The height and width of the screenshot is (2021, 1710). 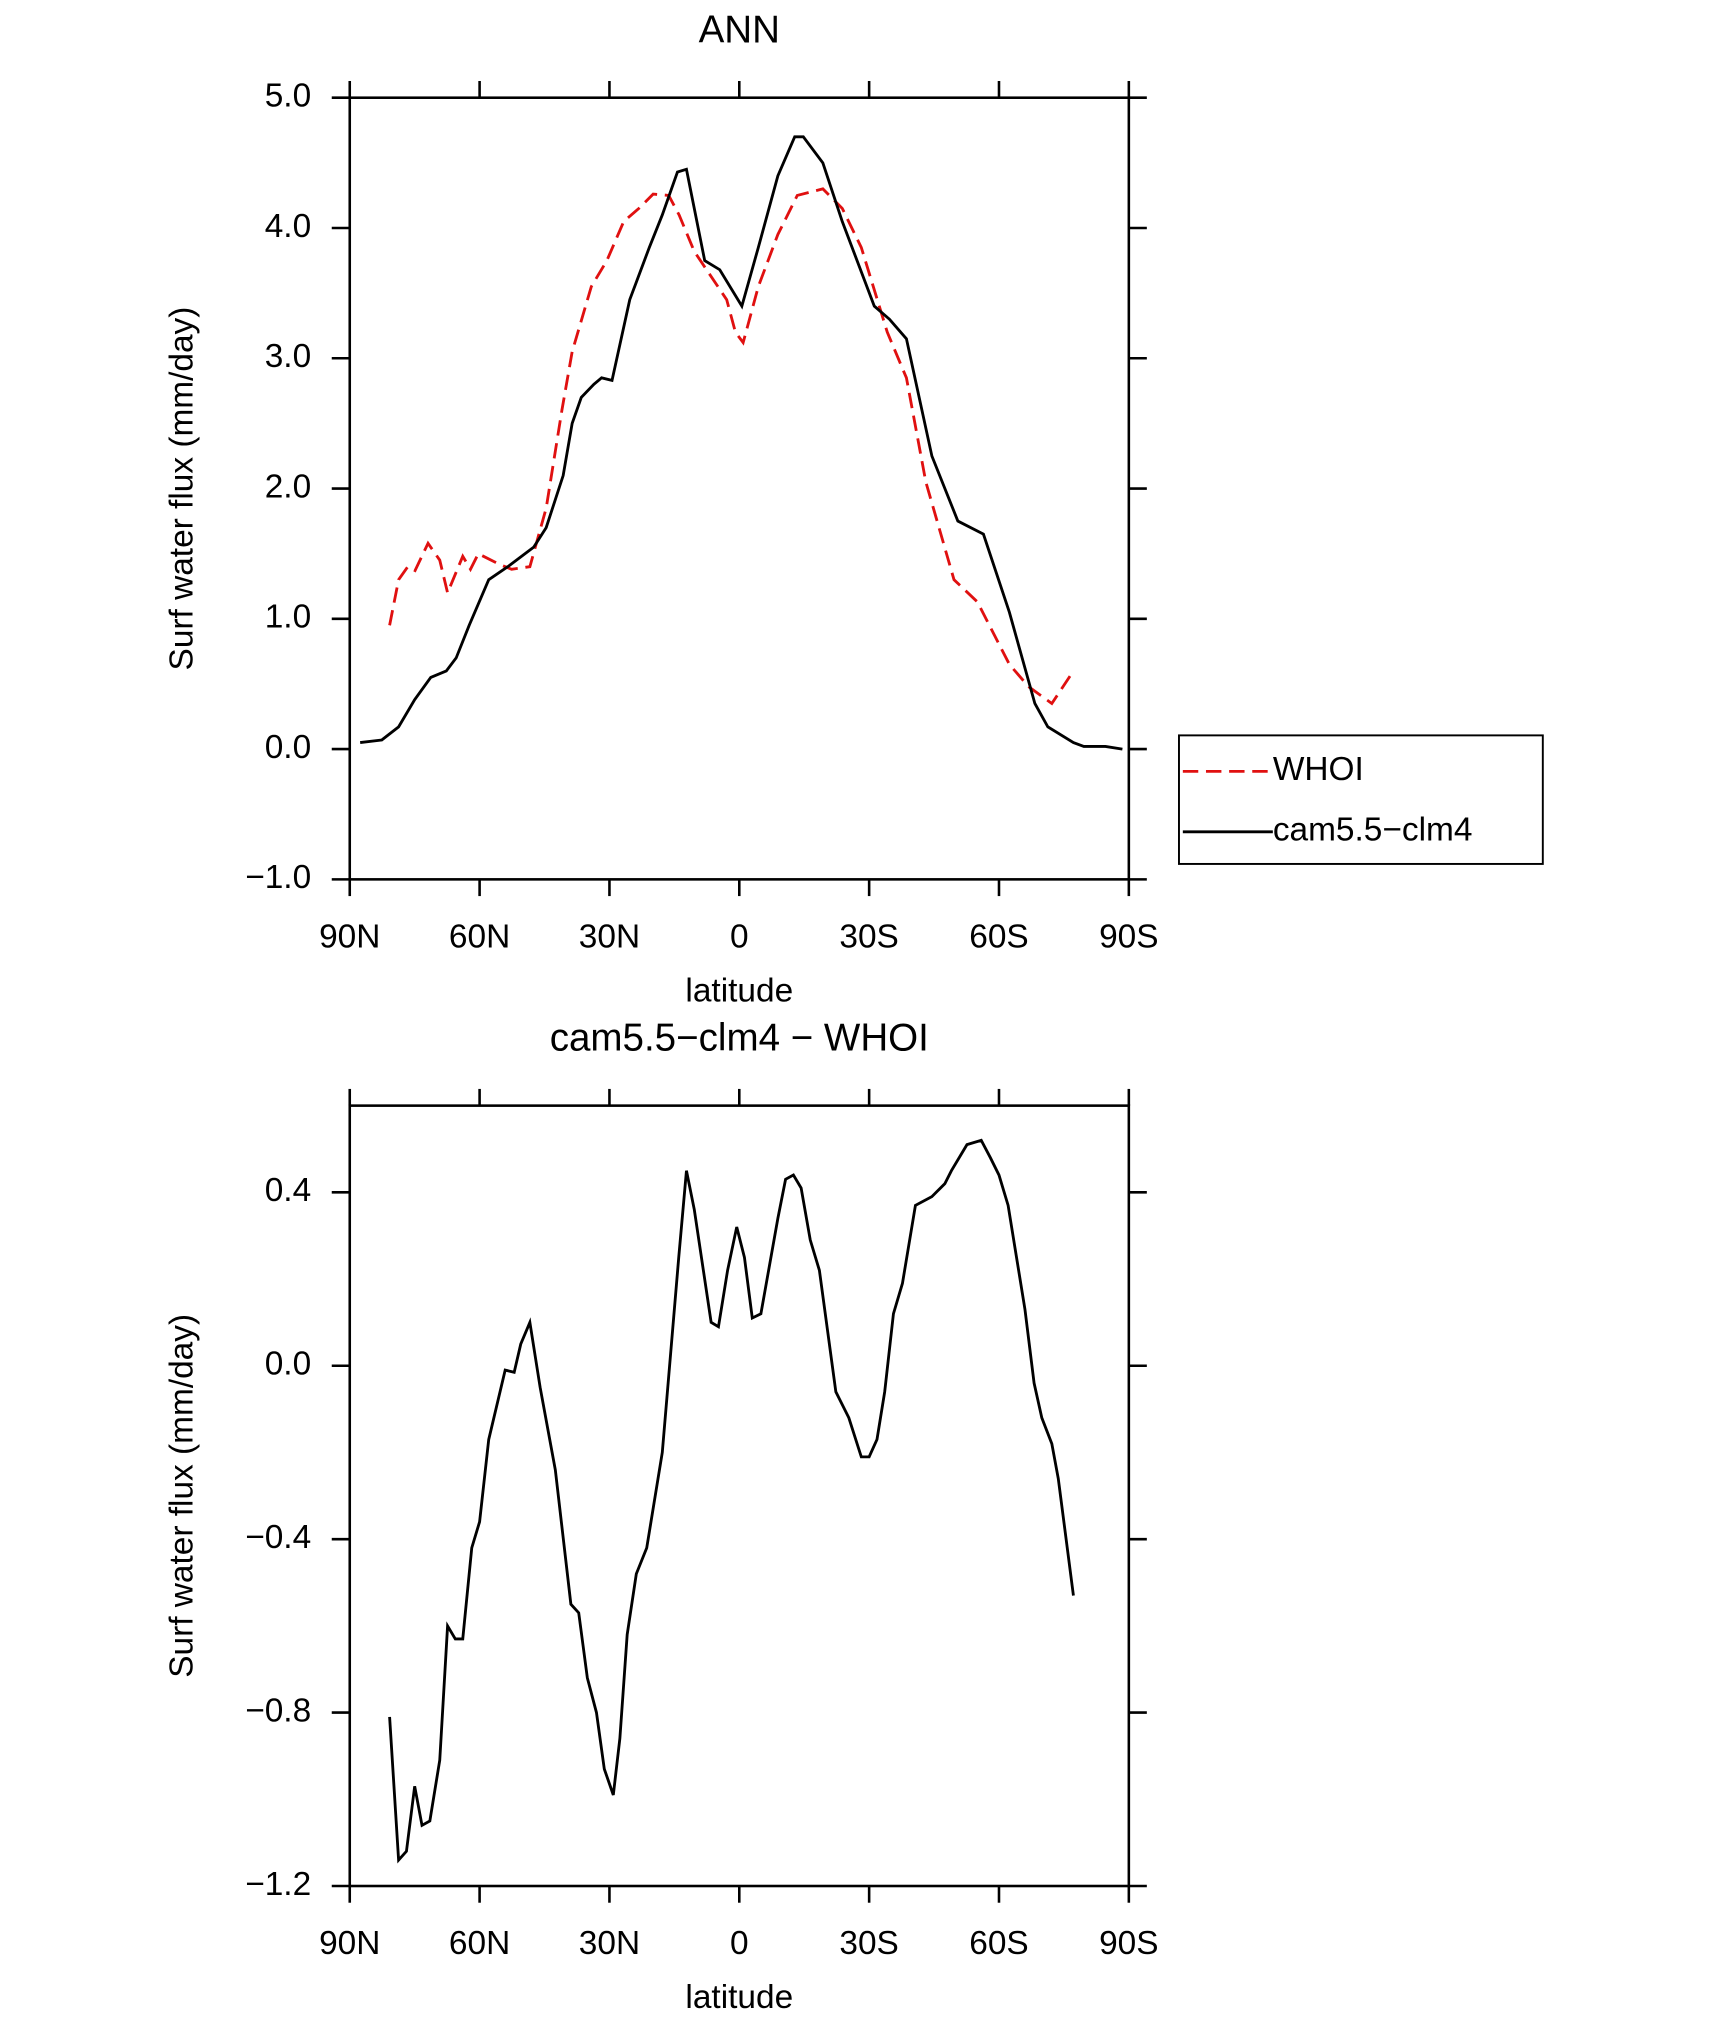 What do you see at coordinates (288, 1190) in the screenshot?
I see `y-tick-label: 0.4` at bounding box center [288, 1190].